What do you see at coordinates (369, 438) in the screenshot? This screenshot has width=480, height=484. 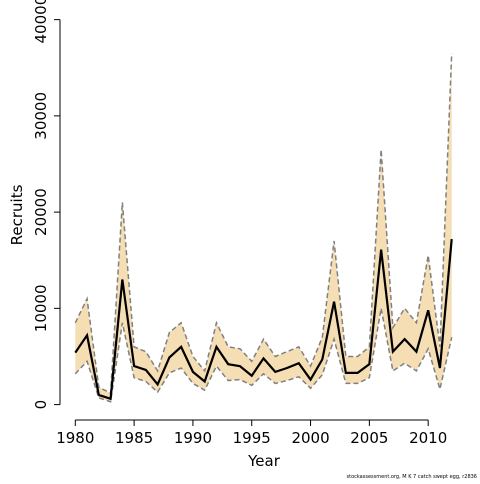 I see `x-tick-label: 2005` at bounding box center [369, 438].